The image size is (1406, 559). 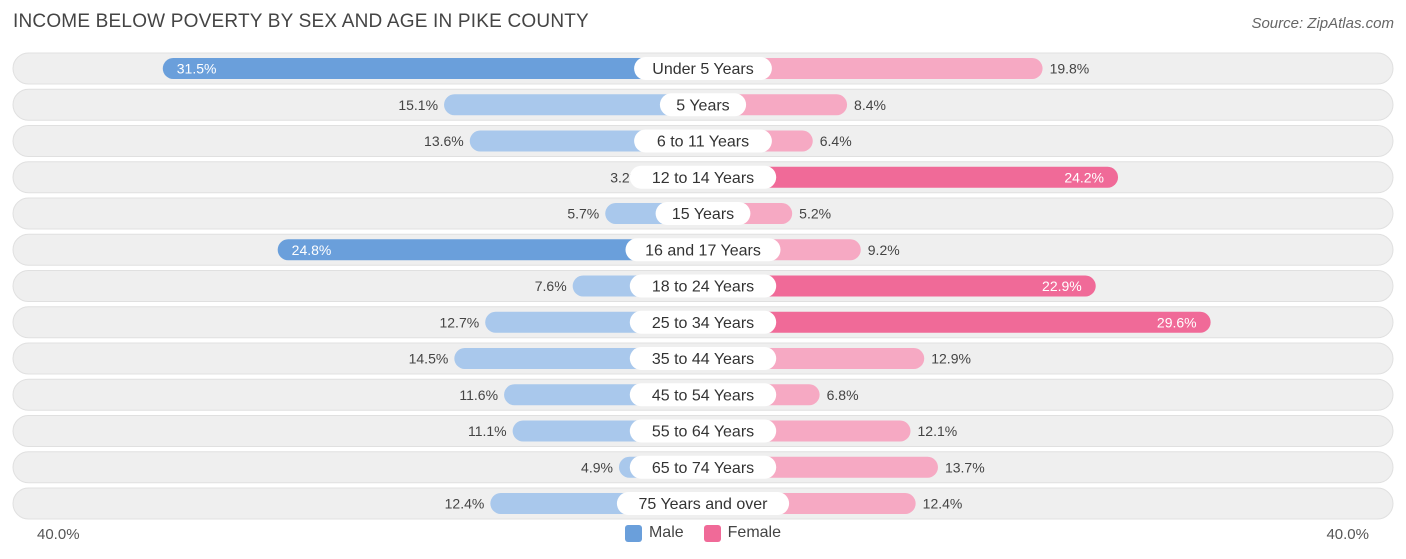 I want to click on female-value-label: 8.4%, so click(x=870, y=105).